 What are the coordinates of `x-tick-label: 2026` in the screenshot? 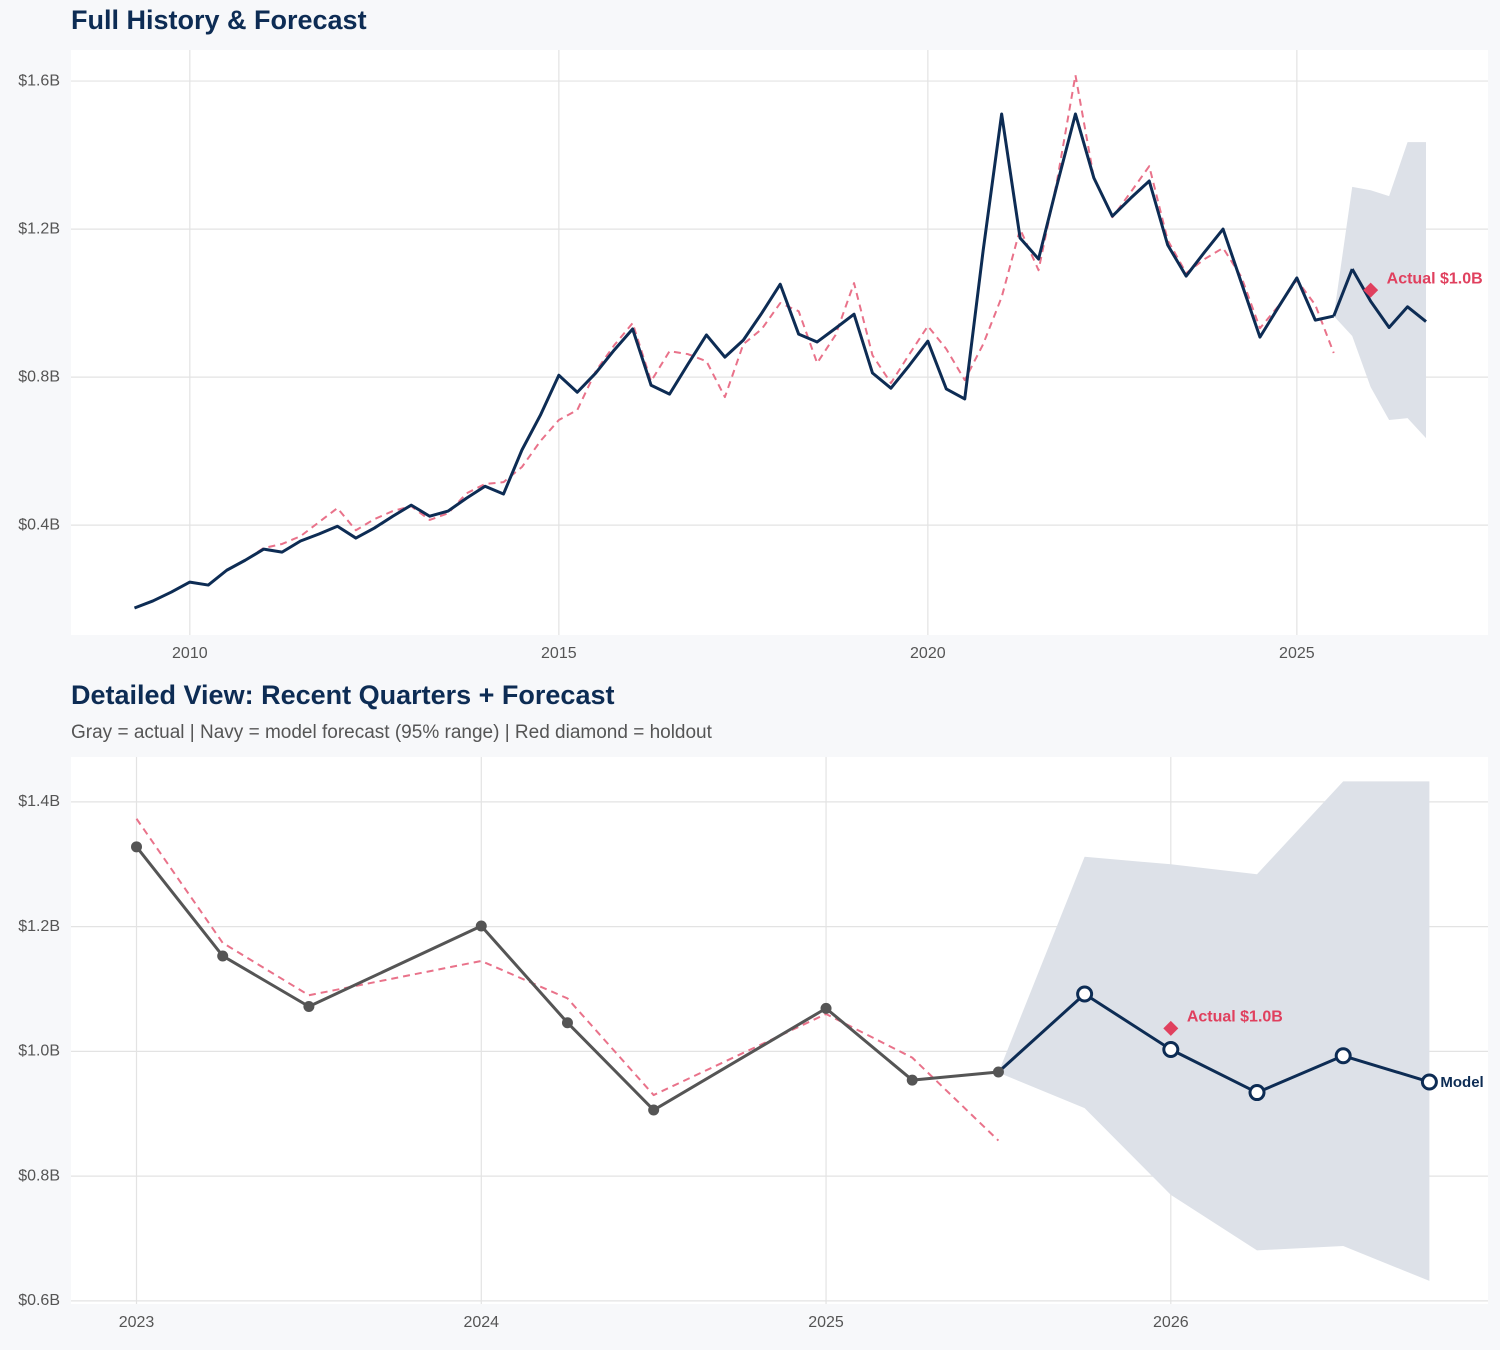 It's located at (1171, 1322).